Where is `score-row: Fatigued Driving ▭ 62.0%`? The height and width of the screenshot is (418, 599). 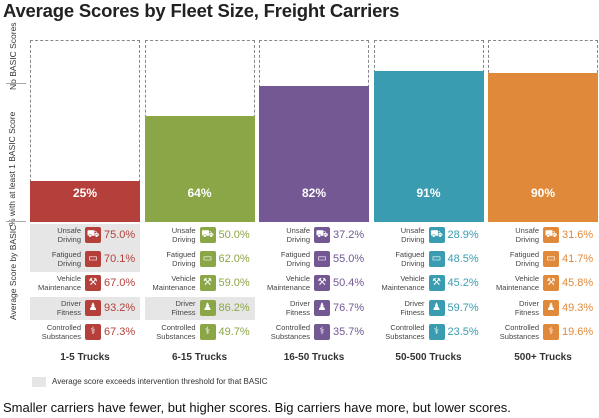 score-row: Fatigued Driving ▭ 62.0% is located at coordinates (200, 260).